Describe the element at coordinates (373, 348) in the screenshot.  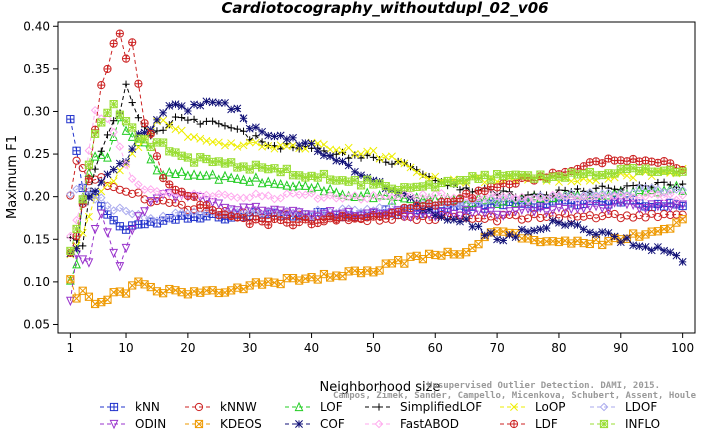
I see `x-tick-label: 50` at that location.